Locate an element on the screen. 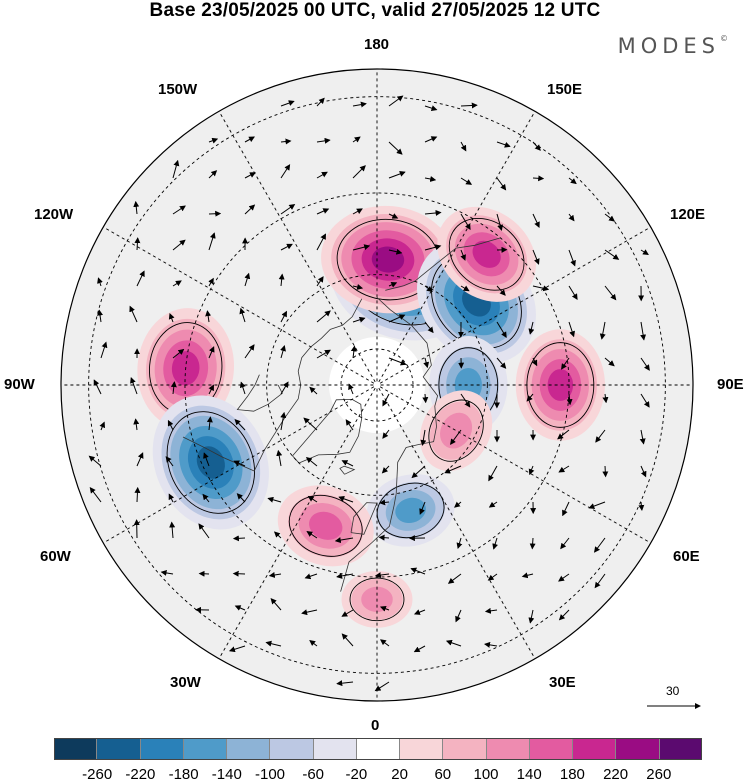 This screenshot has height=783, width=750. colorbar-tick-label: 220 is located at coordinates (616, 774).